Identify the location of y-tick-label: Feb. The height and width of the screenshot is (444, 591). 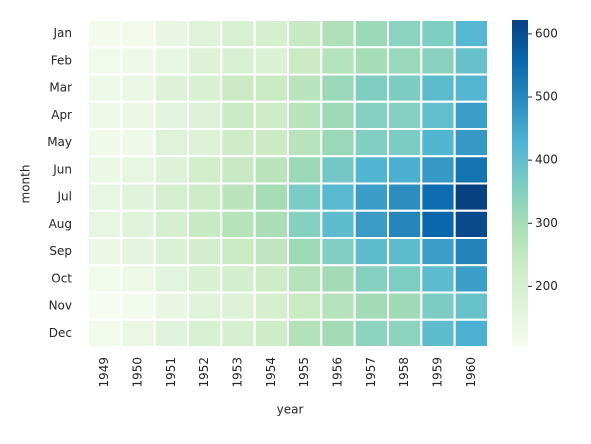
(61, 60).